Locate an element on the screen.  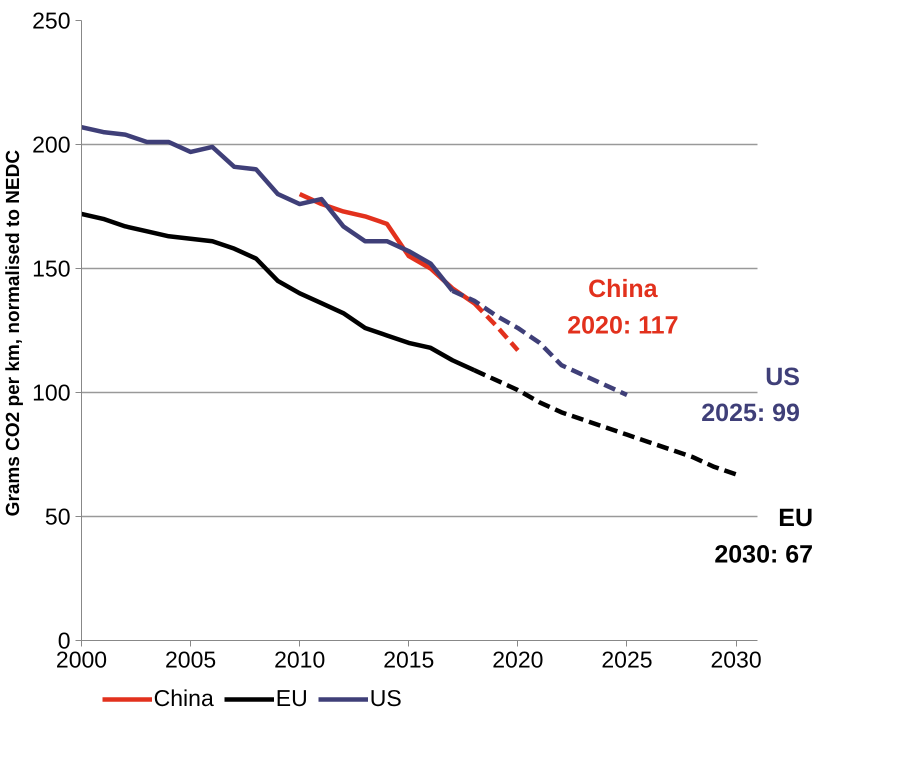
legend-label: US is located at coordinates (386, 698).